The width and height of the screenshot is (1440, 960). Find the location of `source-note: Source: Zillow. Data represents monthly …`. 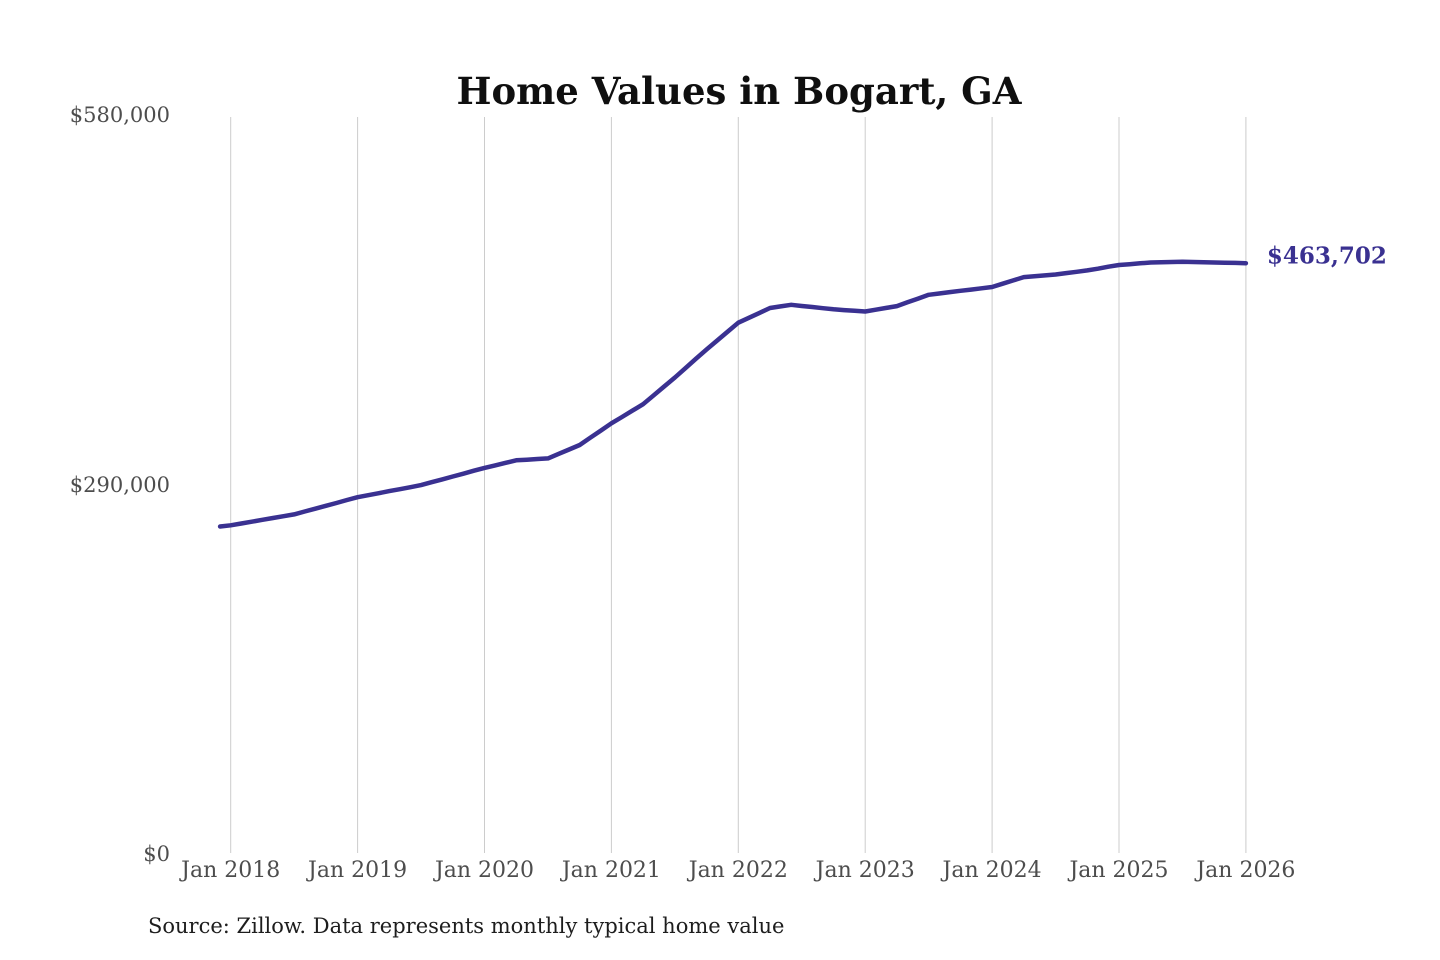

source-note: Source: Zillow. Data represents monthly … is located at coordinates (466, 926).